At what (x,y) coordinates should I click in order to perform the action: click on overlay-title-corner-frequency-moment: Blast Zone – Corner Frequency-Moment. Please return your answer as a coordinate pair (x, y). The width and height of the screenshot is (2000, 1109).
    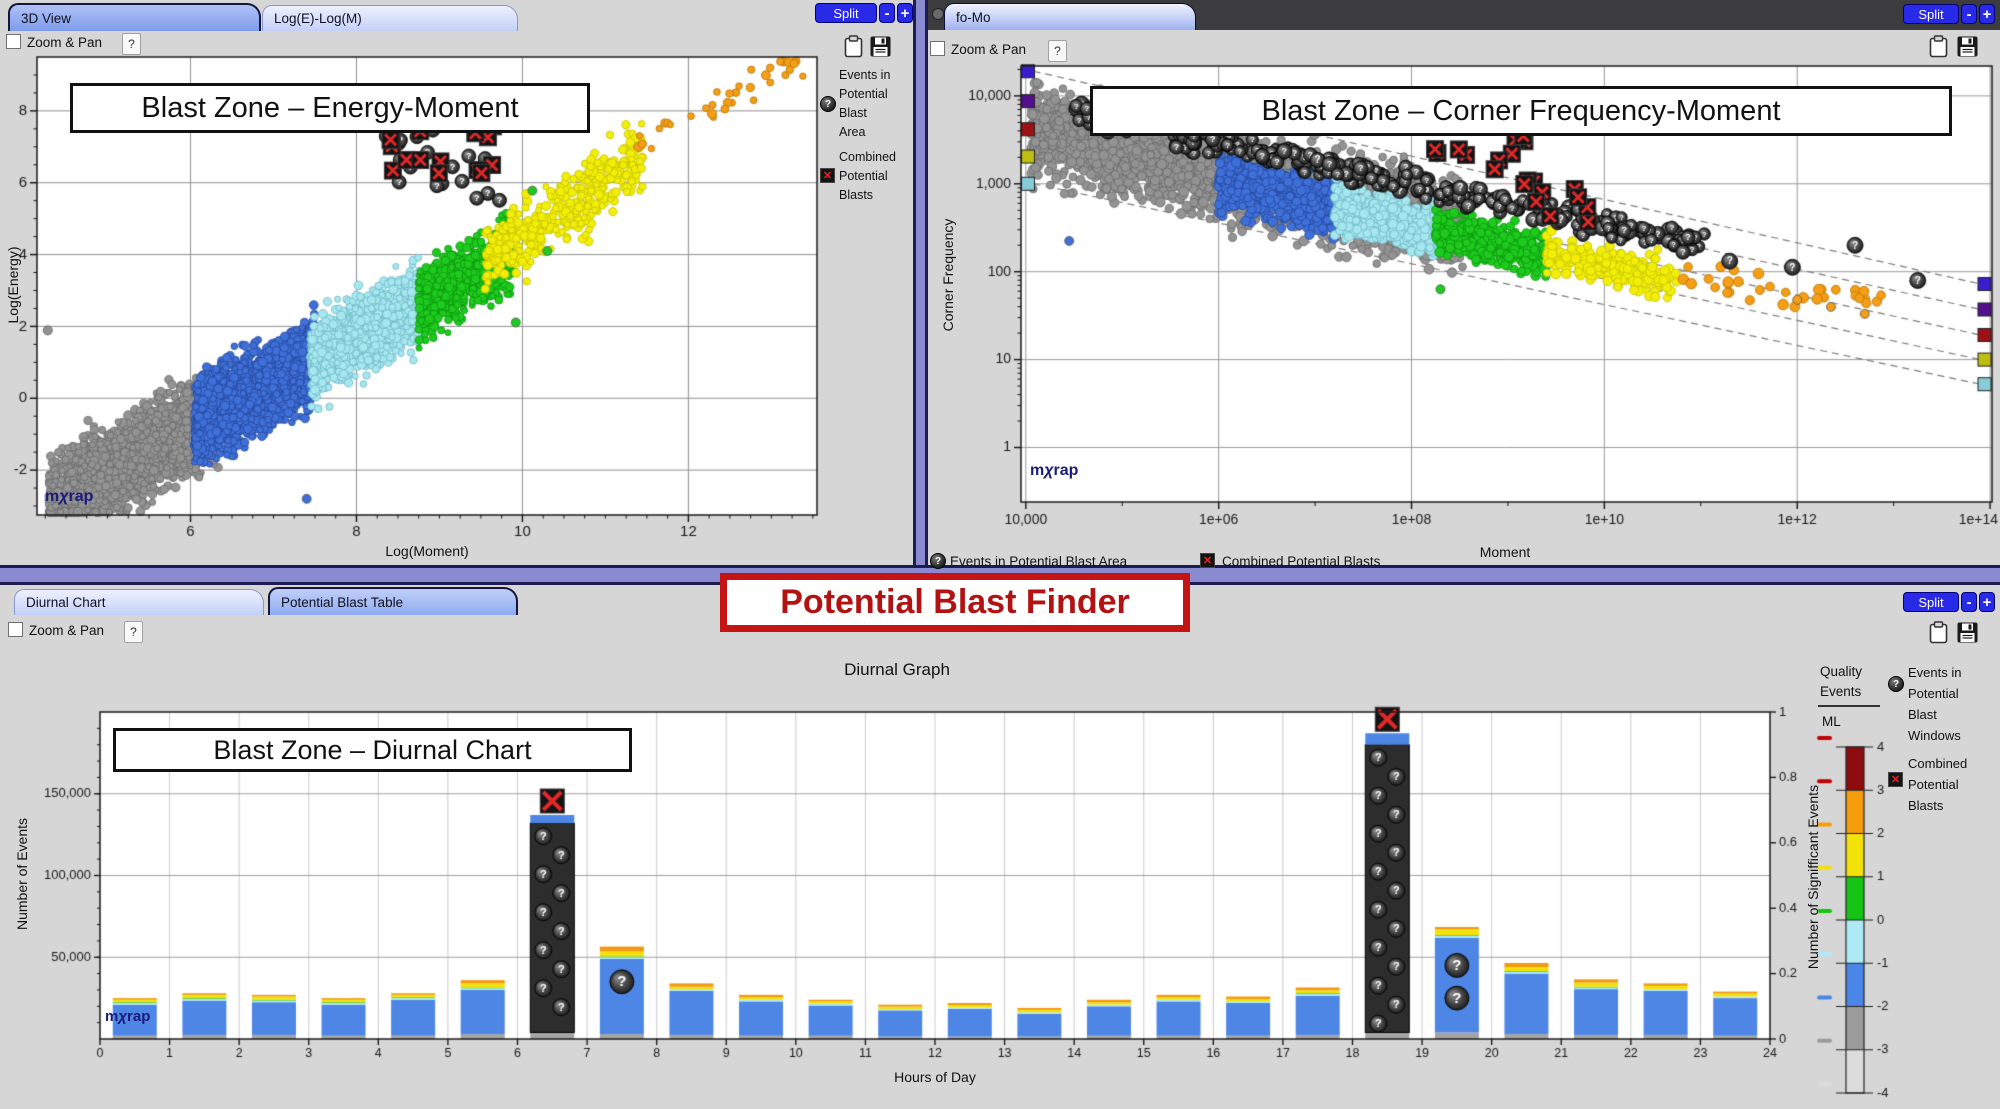
    Looking at the image, I should click on (1521, 111).